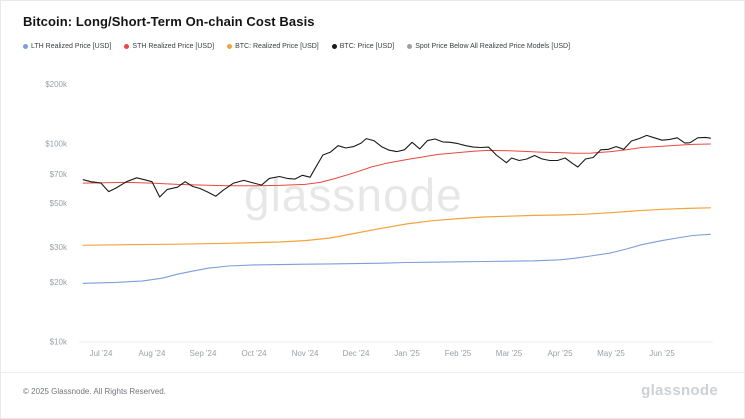 The height and width of the screenshot is (419, 745). I want to click on y-tick-label: $50k, so click(59, 203).